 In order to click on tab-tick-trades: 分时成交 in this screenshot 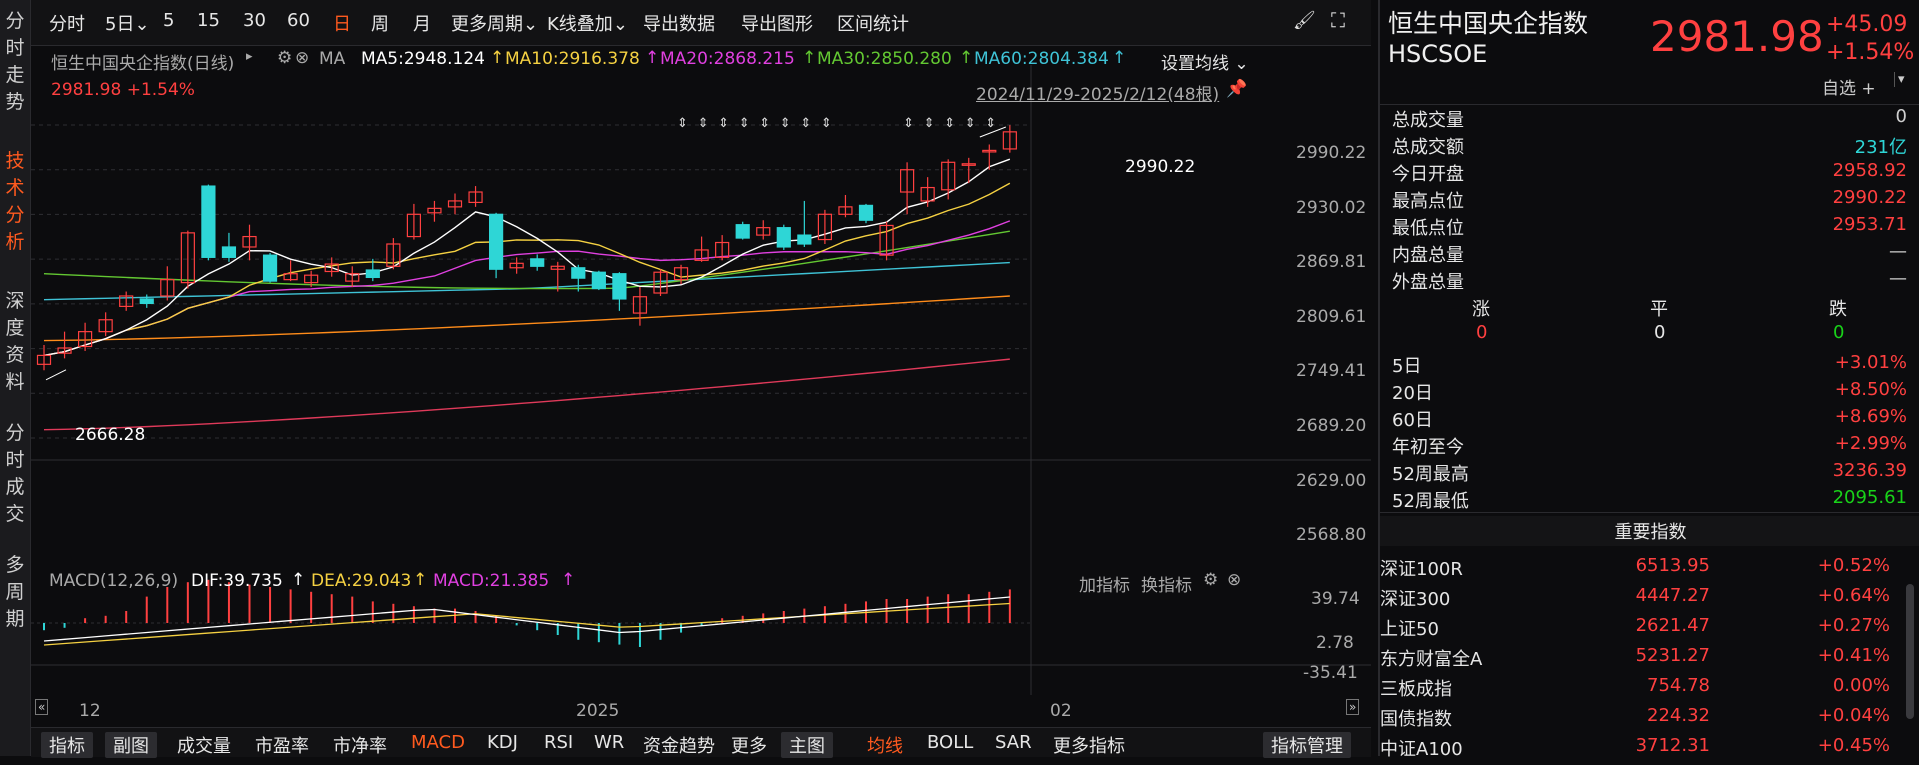, I will do `click(15, 473)`.